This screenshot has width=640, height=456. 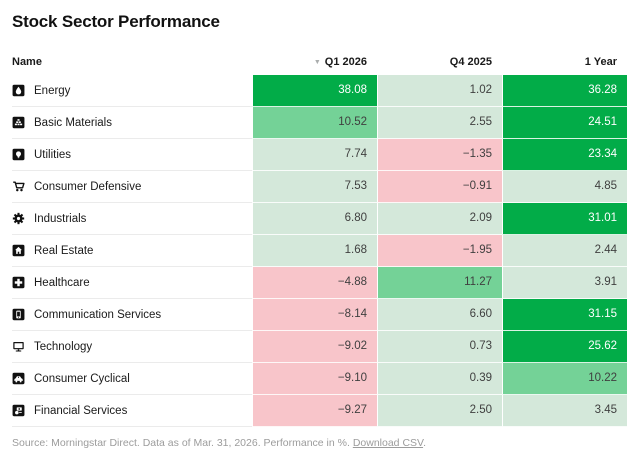 I want to click on value-cell-1-year: 31.01, so click(x=564, y=219).